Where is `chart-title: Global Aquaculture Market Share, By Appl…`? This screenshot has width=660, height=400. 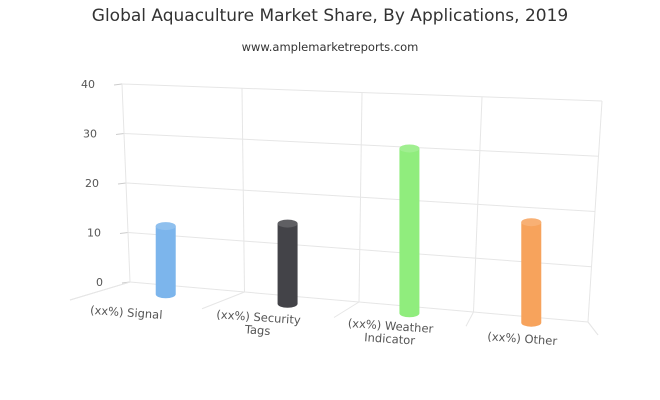
chart-title: Global Aquaculture Market Share, By Appl… is located at coordinates (330, 16).